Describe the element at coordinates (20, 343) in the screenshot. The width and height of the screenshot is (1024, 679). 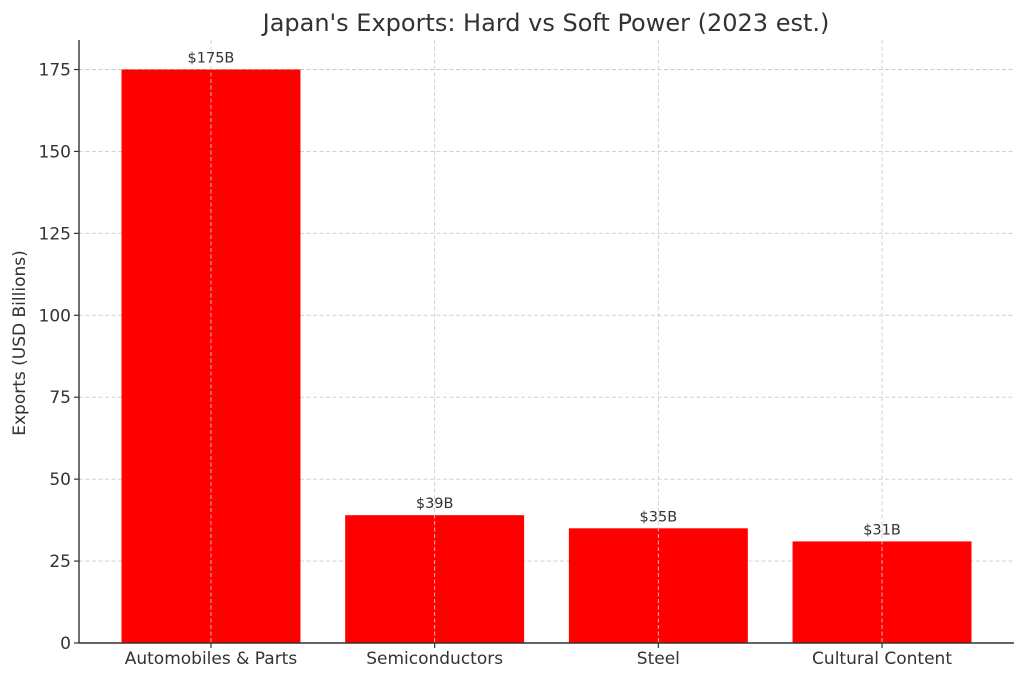
I see `y-axis-label: Exports (USD Billions)` at that location.